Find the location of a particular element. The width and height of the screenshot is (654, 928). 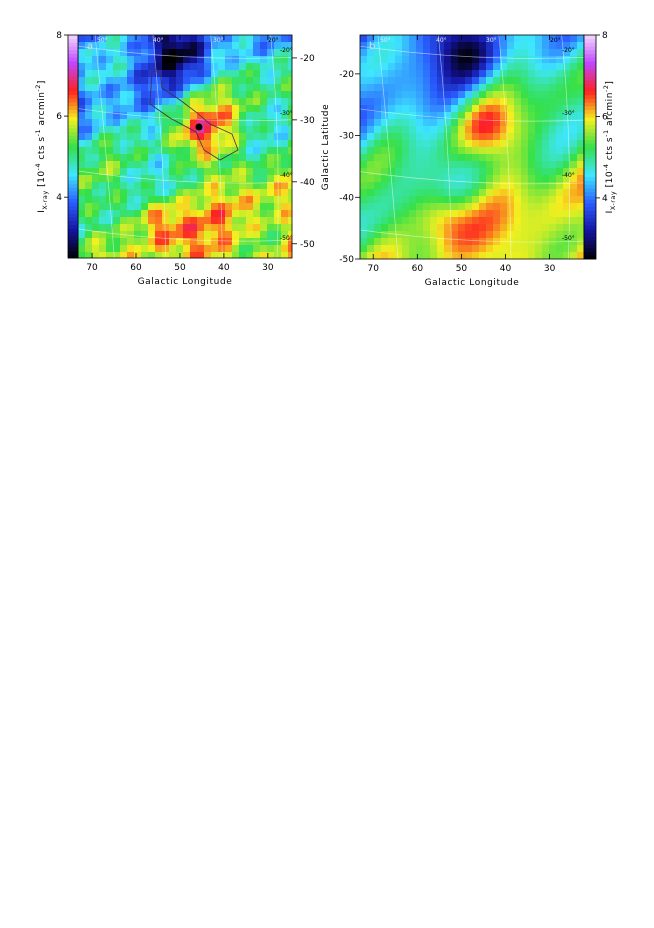

colorbar-title-part: -1 is located at coordinates (38, 132).